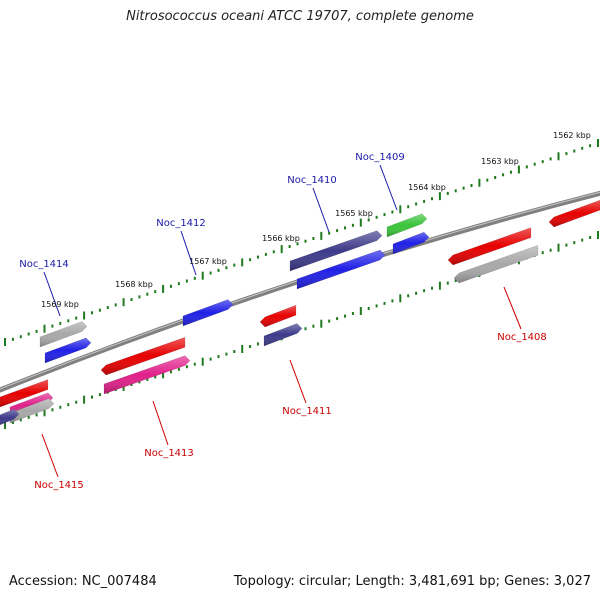 The height and width of the screenshot is (600, 600). I want to click on gene-label-noc-1408: Noc_1408, so click(522, 337).